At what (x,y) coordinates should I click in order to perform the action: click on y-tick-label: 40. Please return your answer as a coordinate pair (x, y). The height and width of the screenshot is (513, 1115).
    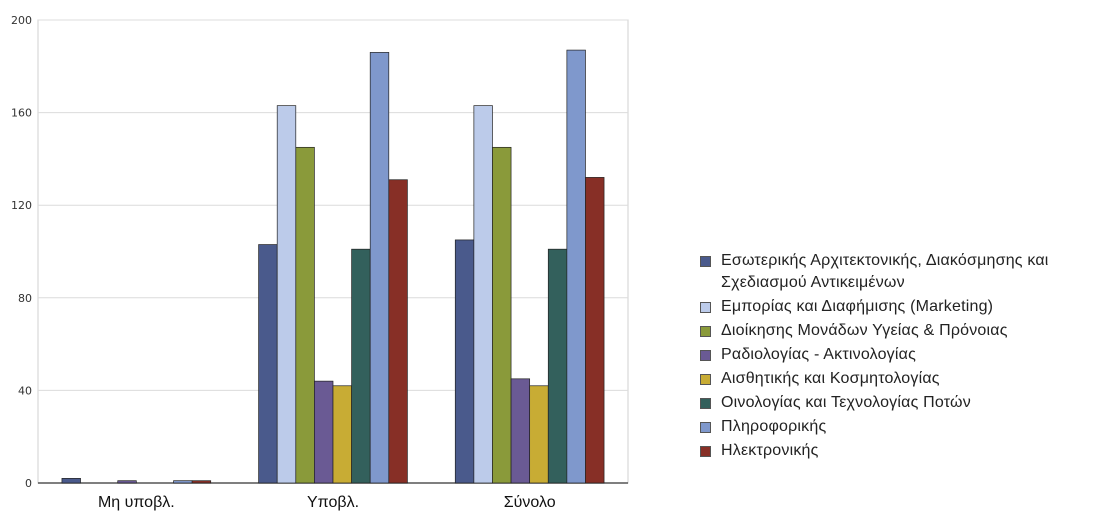
    Looking at the image, I should click on (25, 390).